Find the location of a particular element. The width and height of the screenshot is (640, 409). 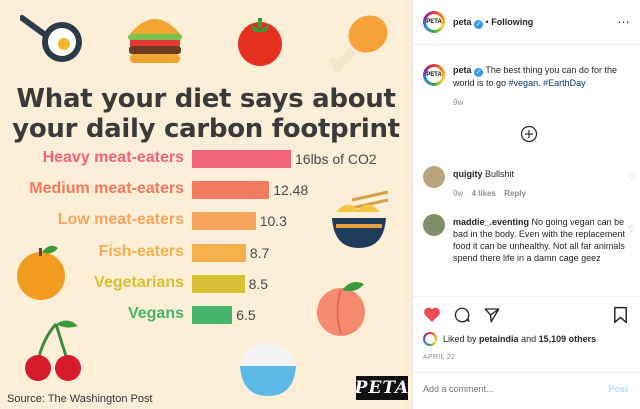

comment-username: quigity is located at coordinates (468, 174).